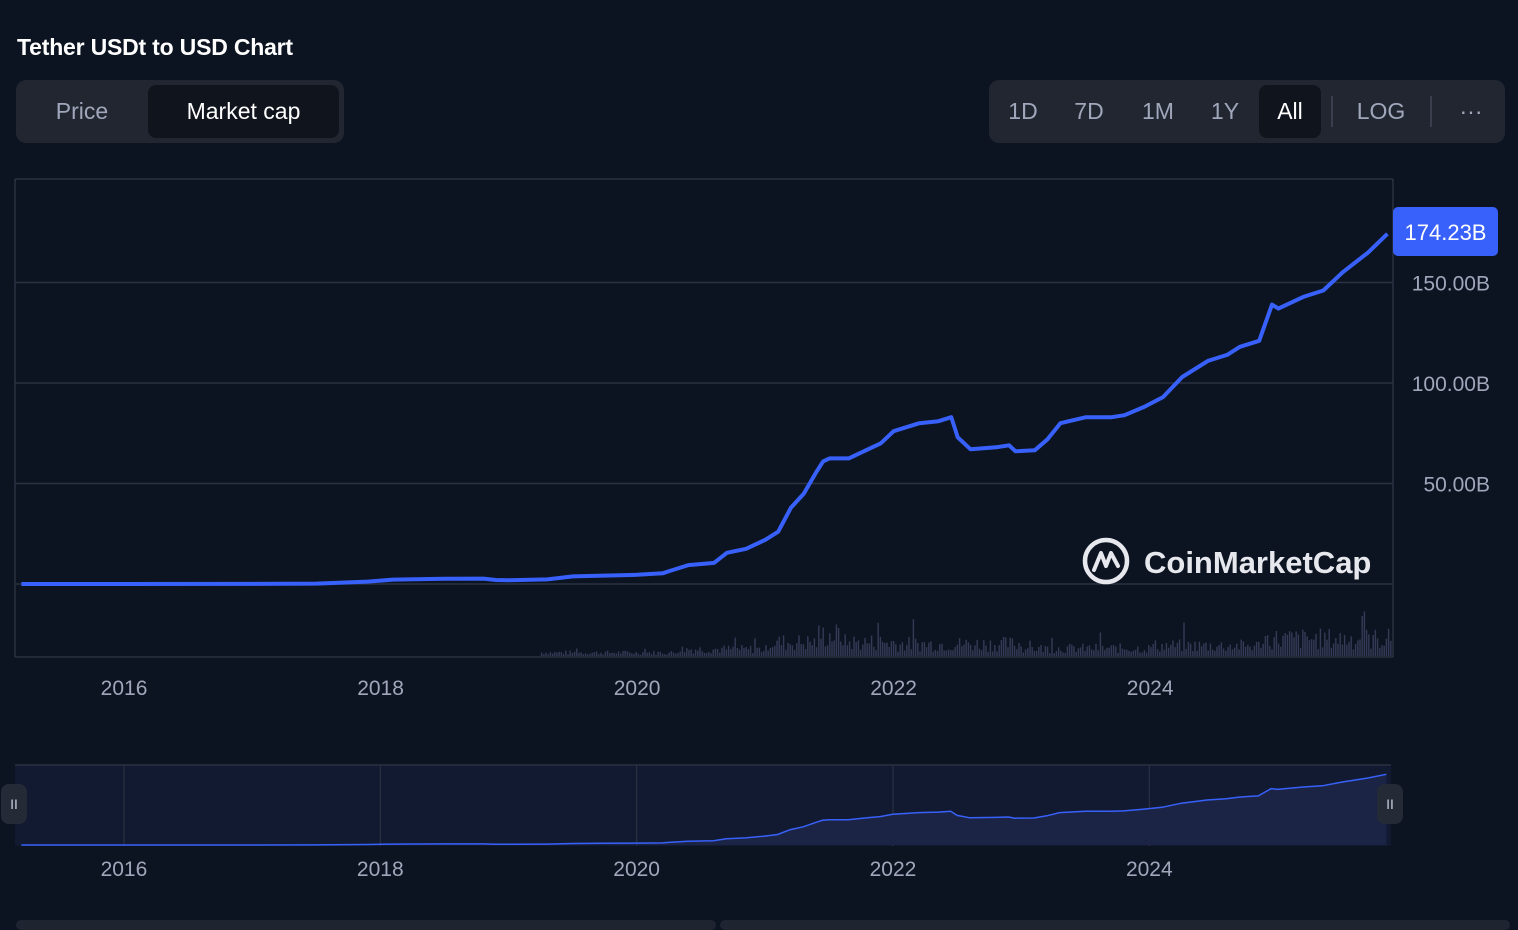 Image resolution: width=1518 pixels, height=930 pixels. I want to click on range-1m-button: 1M, so click(1158, 111).